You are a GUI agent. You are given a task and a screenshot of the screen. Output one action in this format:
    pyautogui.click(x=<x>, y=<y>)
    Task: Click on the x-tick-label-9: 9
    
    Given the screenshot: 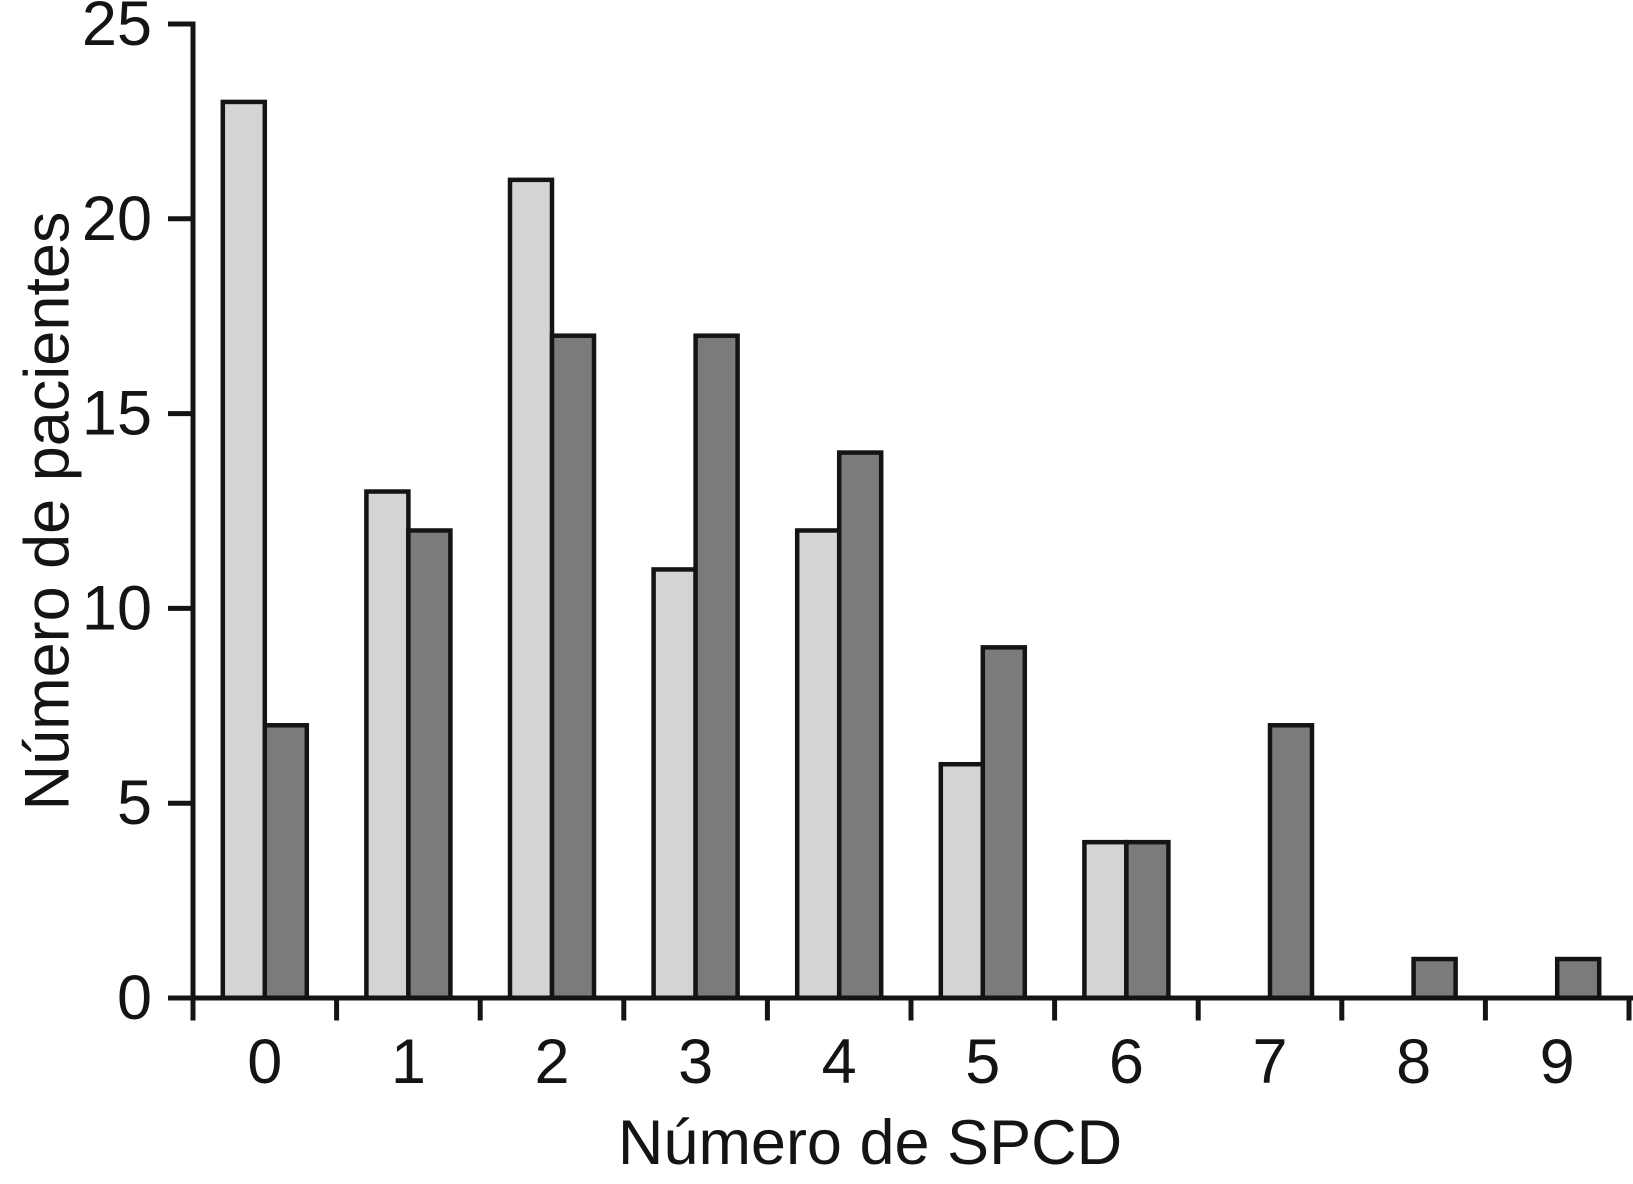 What is the action you would take?
    pyautogui.click(x=1557, y=1062)
    